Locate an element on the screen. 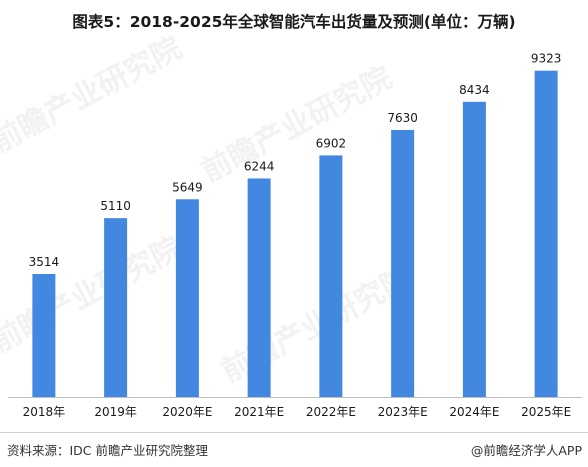 This screenshot has width=588, height=467. data-label: 7630 is located at coordinates (402, 118).